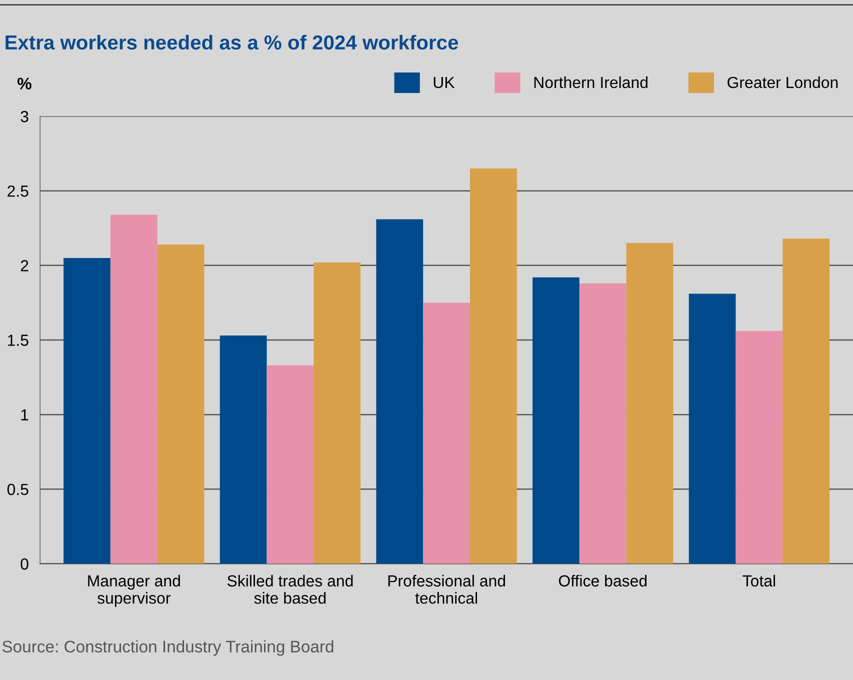 Image resolution: width=853 pixels, height=680 pixels. Describe the element at coordinates (290, 589) in the screenshot. I see `x-tick-label: Skilled trades and site based` at that location.